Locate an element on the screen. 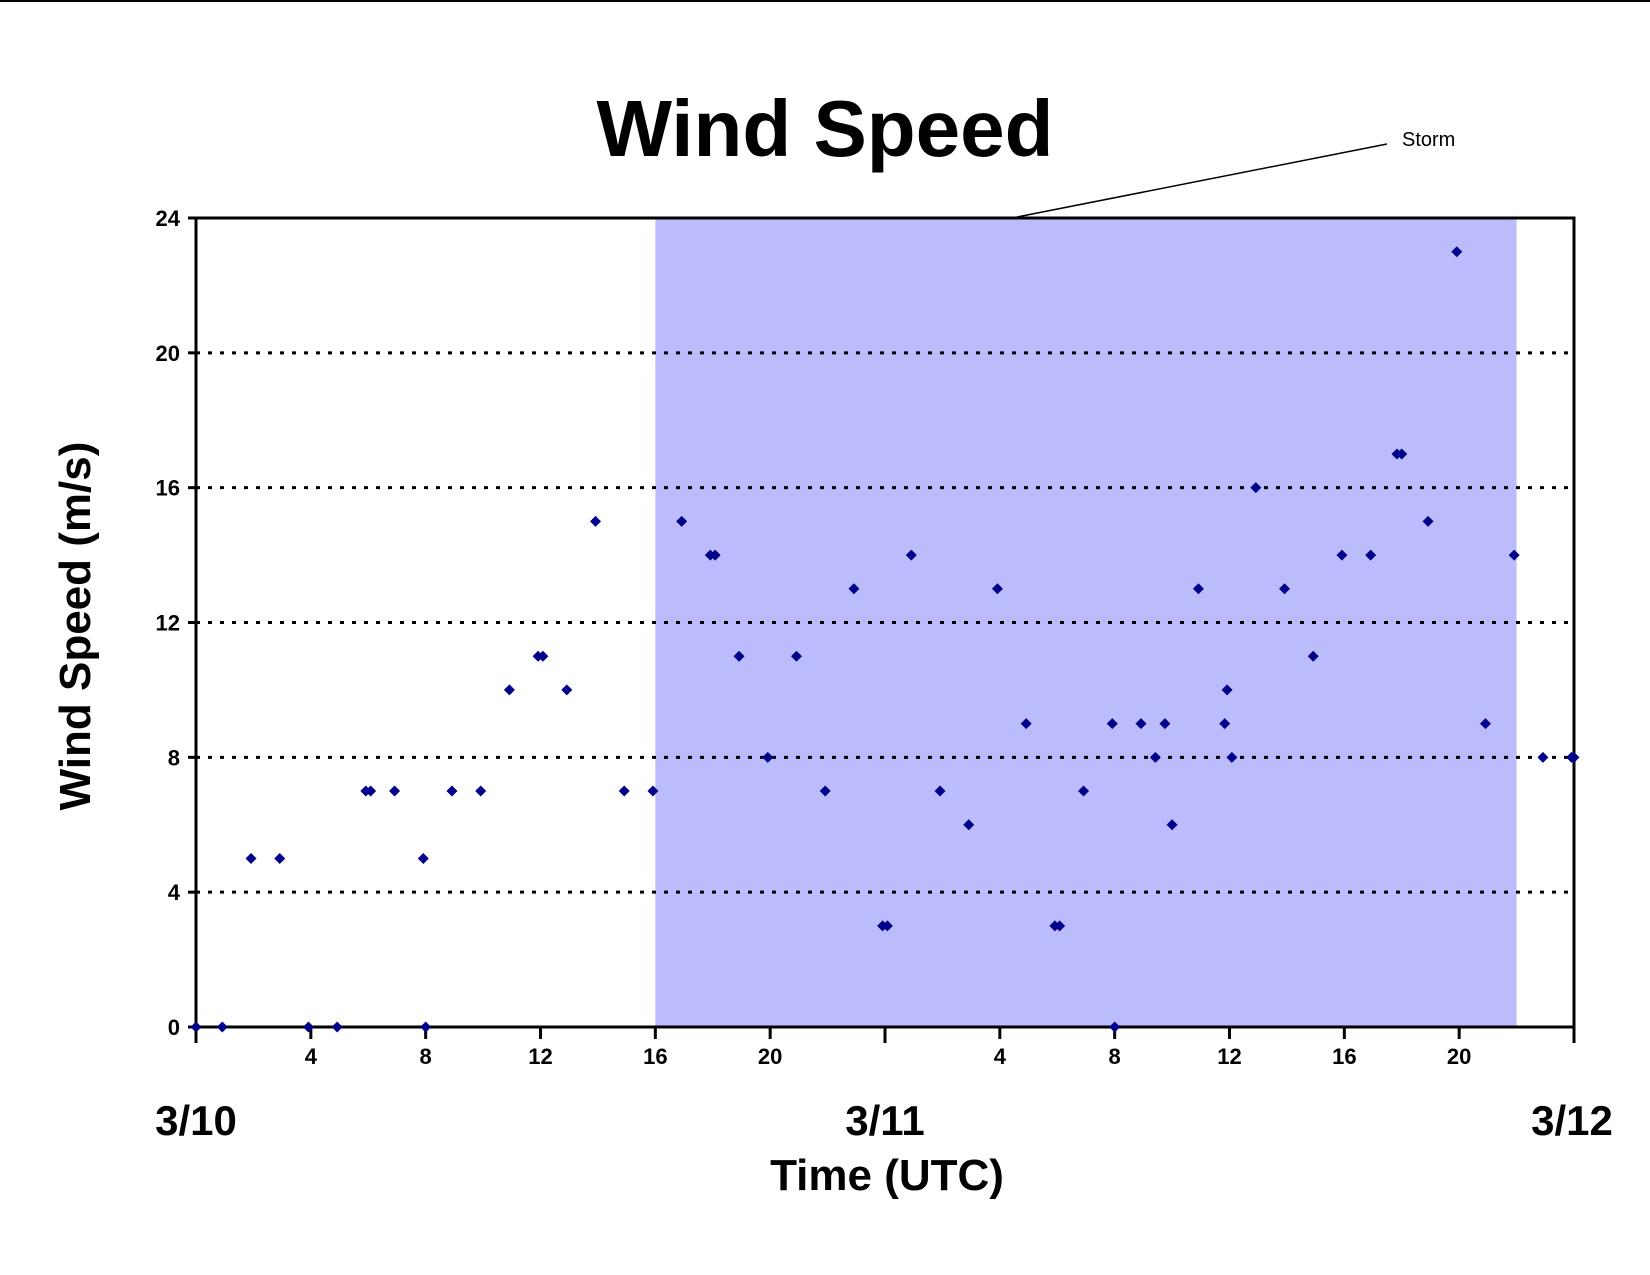 The width and height of the screenshot is (1650, 1275). y-tick-label: 4 is located at coordinates (174, 892).